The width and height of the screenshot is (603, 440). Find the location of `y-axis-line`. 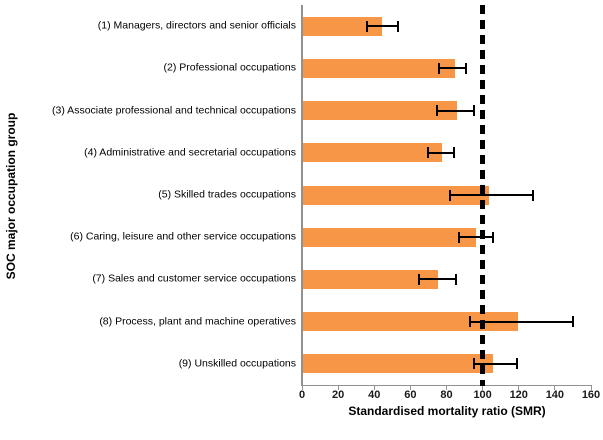

y-axis-line is located at coordinates (302, 195).